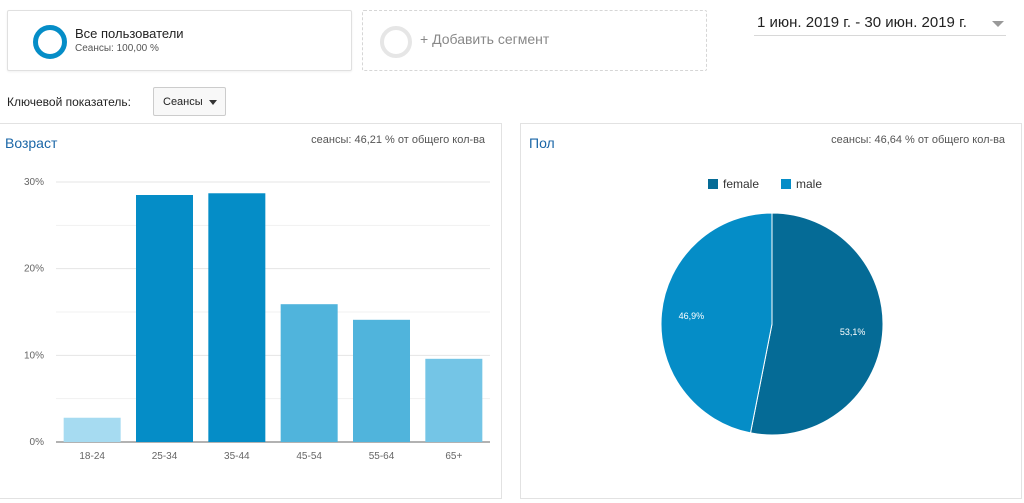  What do you see at coordinates (69, 102) in the screenshot?
I see `key-metric-label: Ключевой показатель:` at bounding box center [69, 102].